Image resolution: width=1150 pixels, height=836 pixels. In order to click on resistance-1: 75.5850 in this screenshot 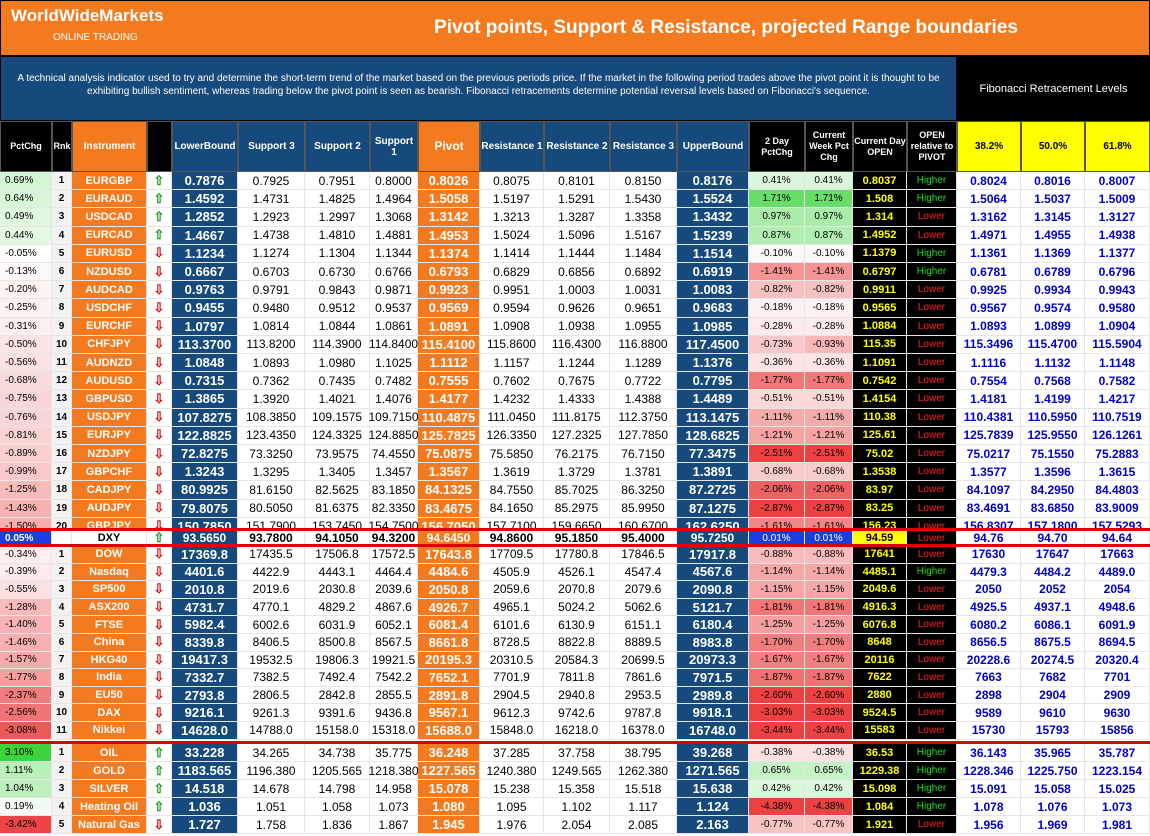, I will do `click(512, 454)`.